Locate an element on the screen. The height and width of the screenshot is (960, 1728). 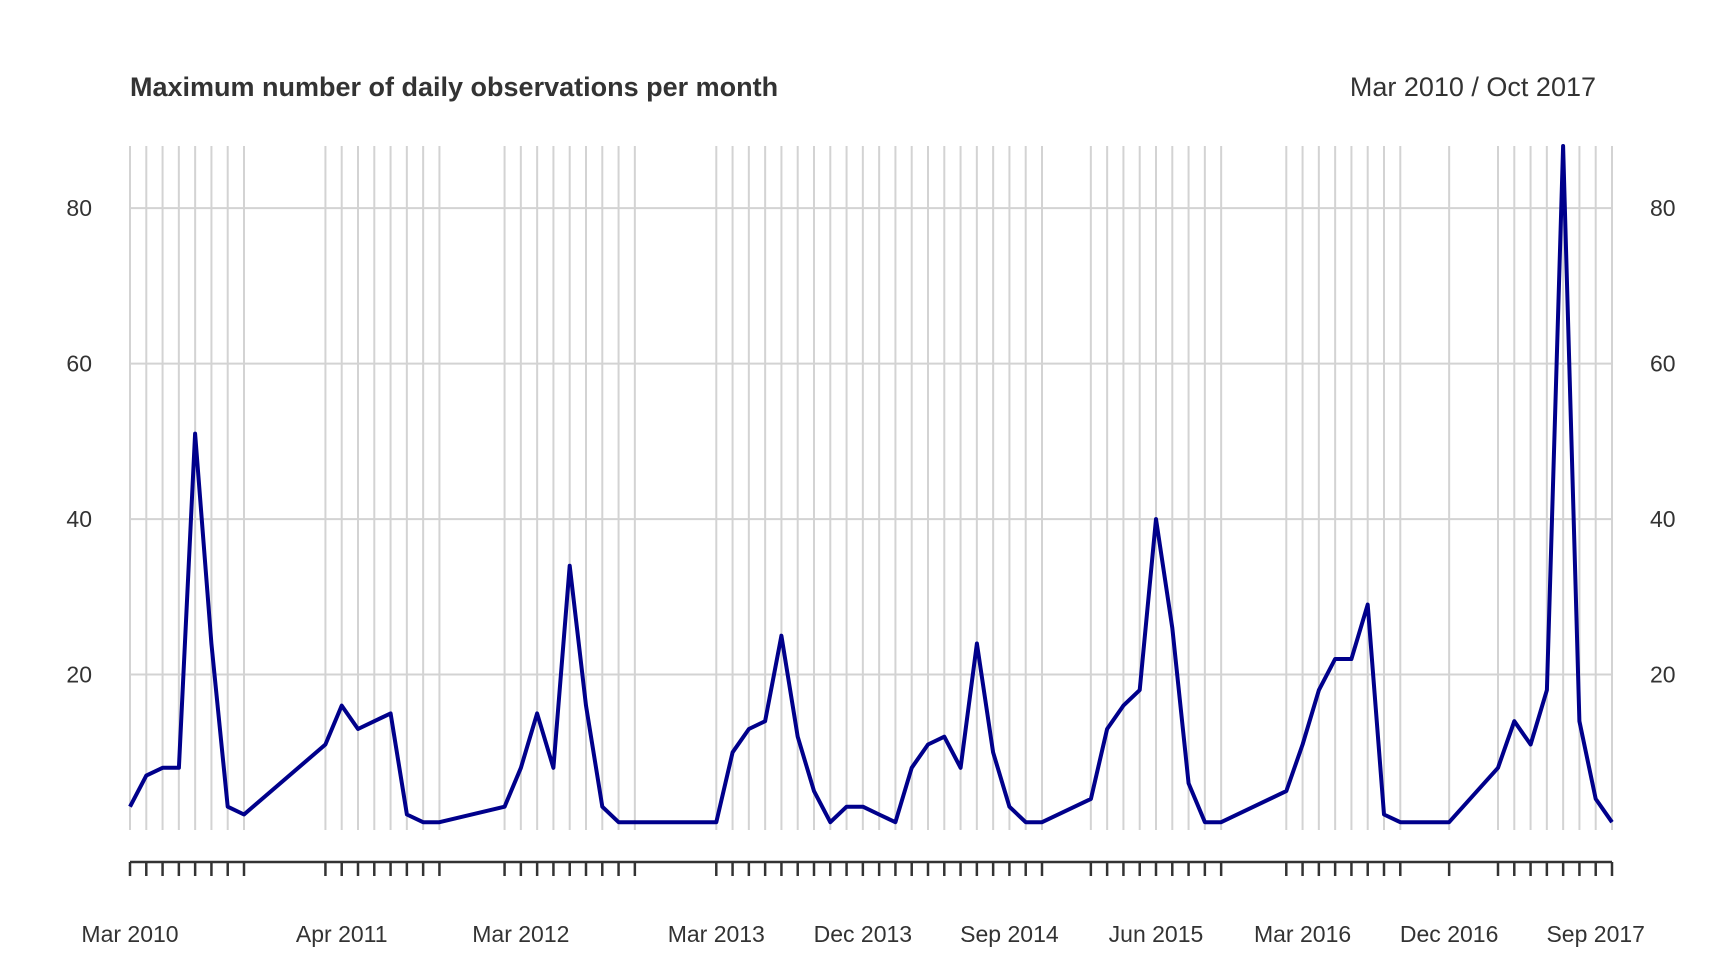
y-tick-label-left: 80 is located at coordinates (79, 208).